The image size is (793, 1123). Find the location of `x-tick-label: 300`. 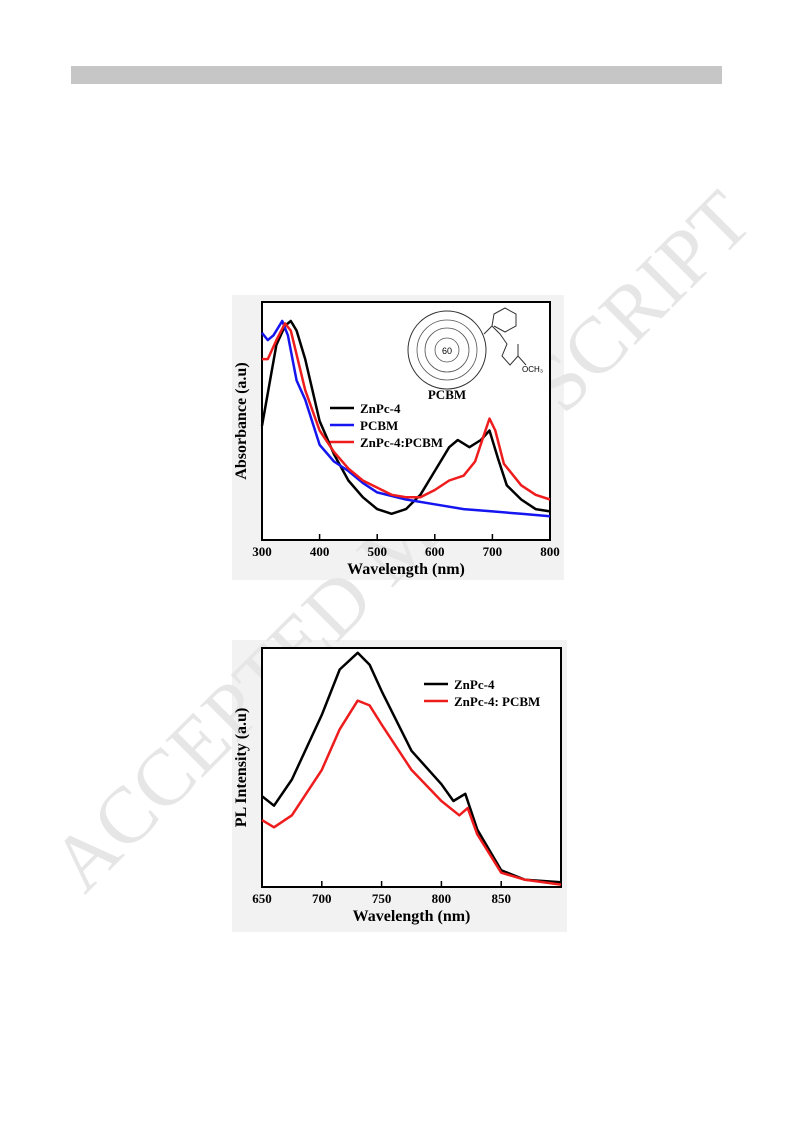

x-tick-label: 300 is located at coordinates (262, 551).